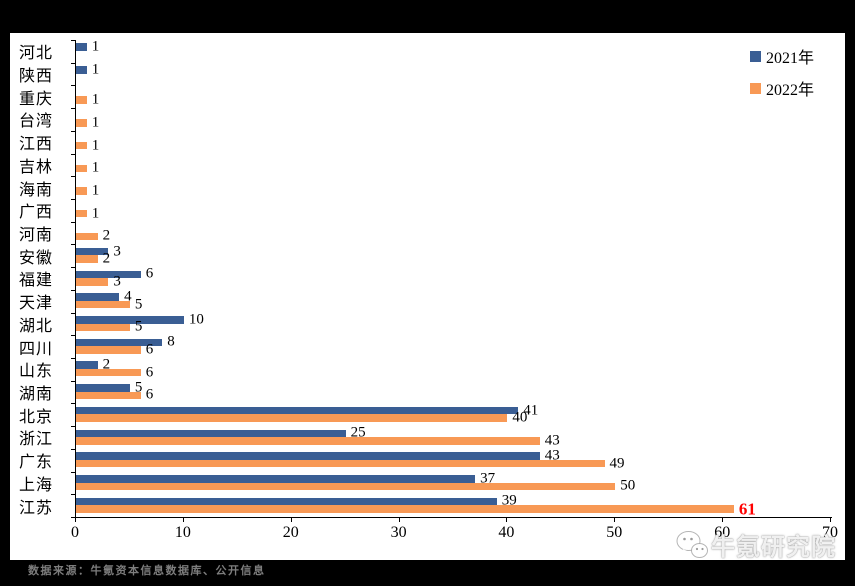  What do you see at coordinates (36, 54) in the screenshot?
I see `category-label: 河北` at bounding box center [36, 54].